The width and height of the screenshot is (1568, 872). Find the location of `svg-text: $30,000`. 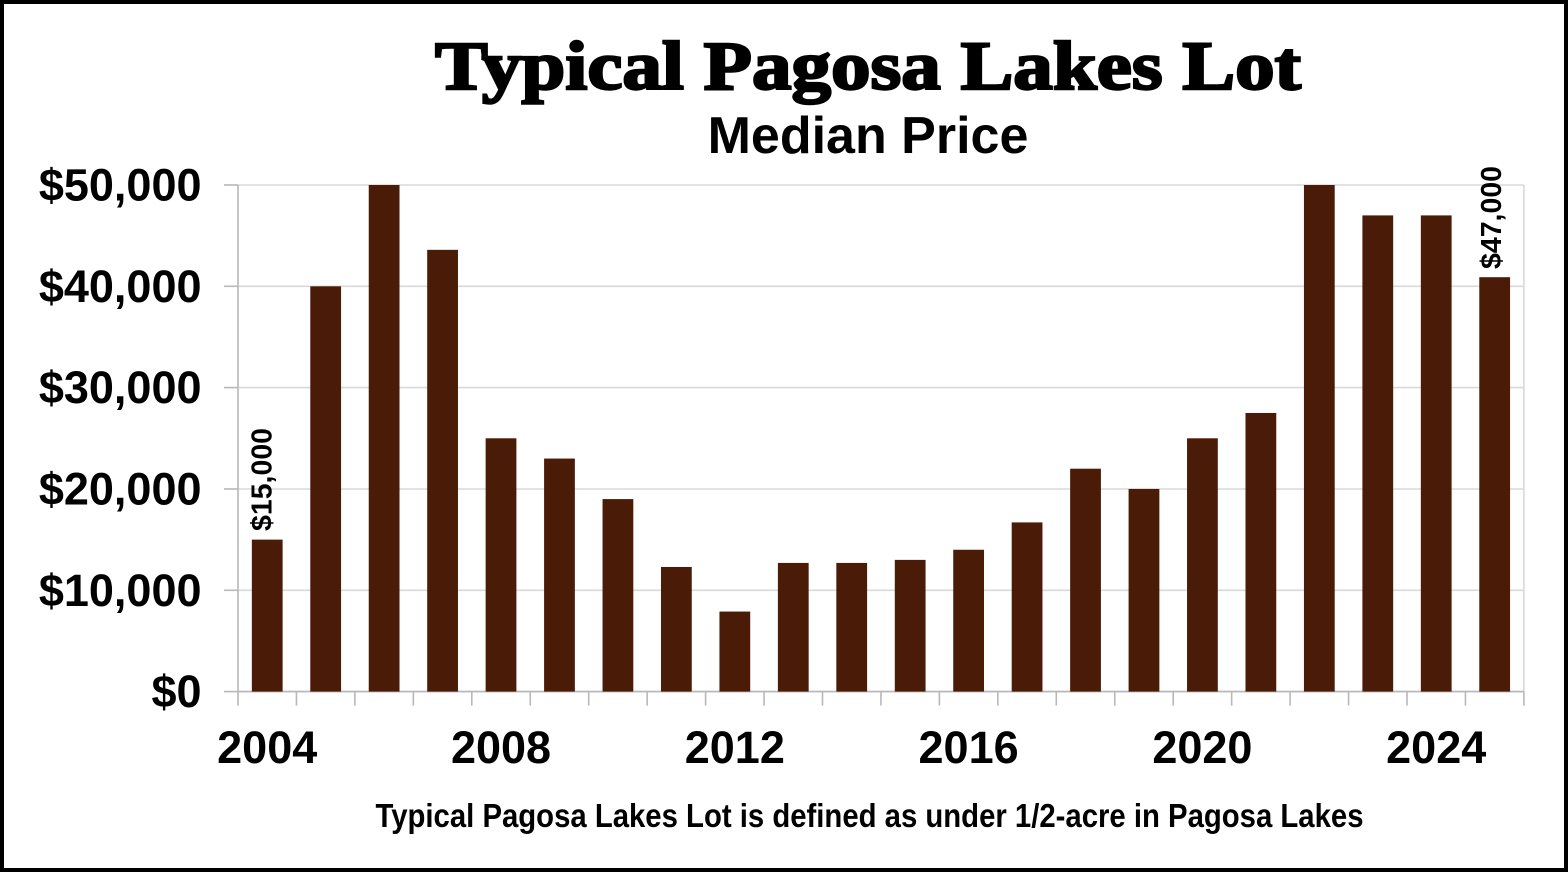

svg-text: $30,000 is located at coordinates (120, 387).